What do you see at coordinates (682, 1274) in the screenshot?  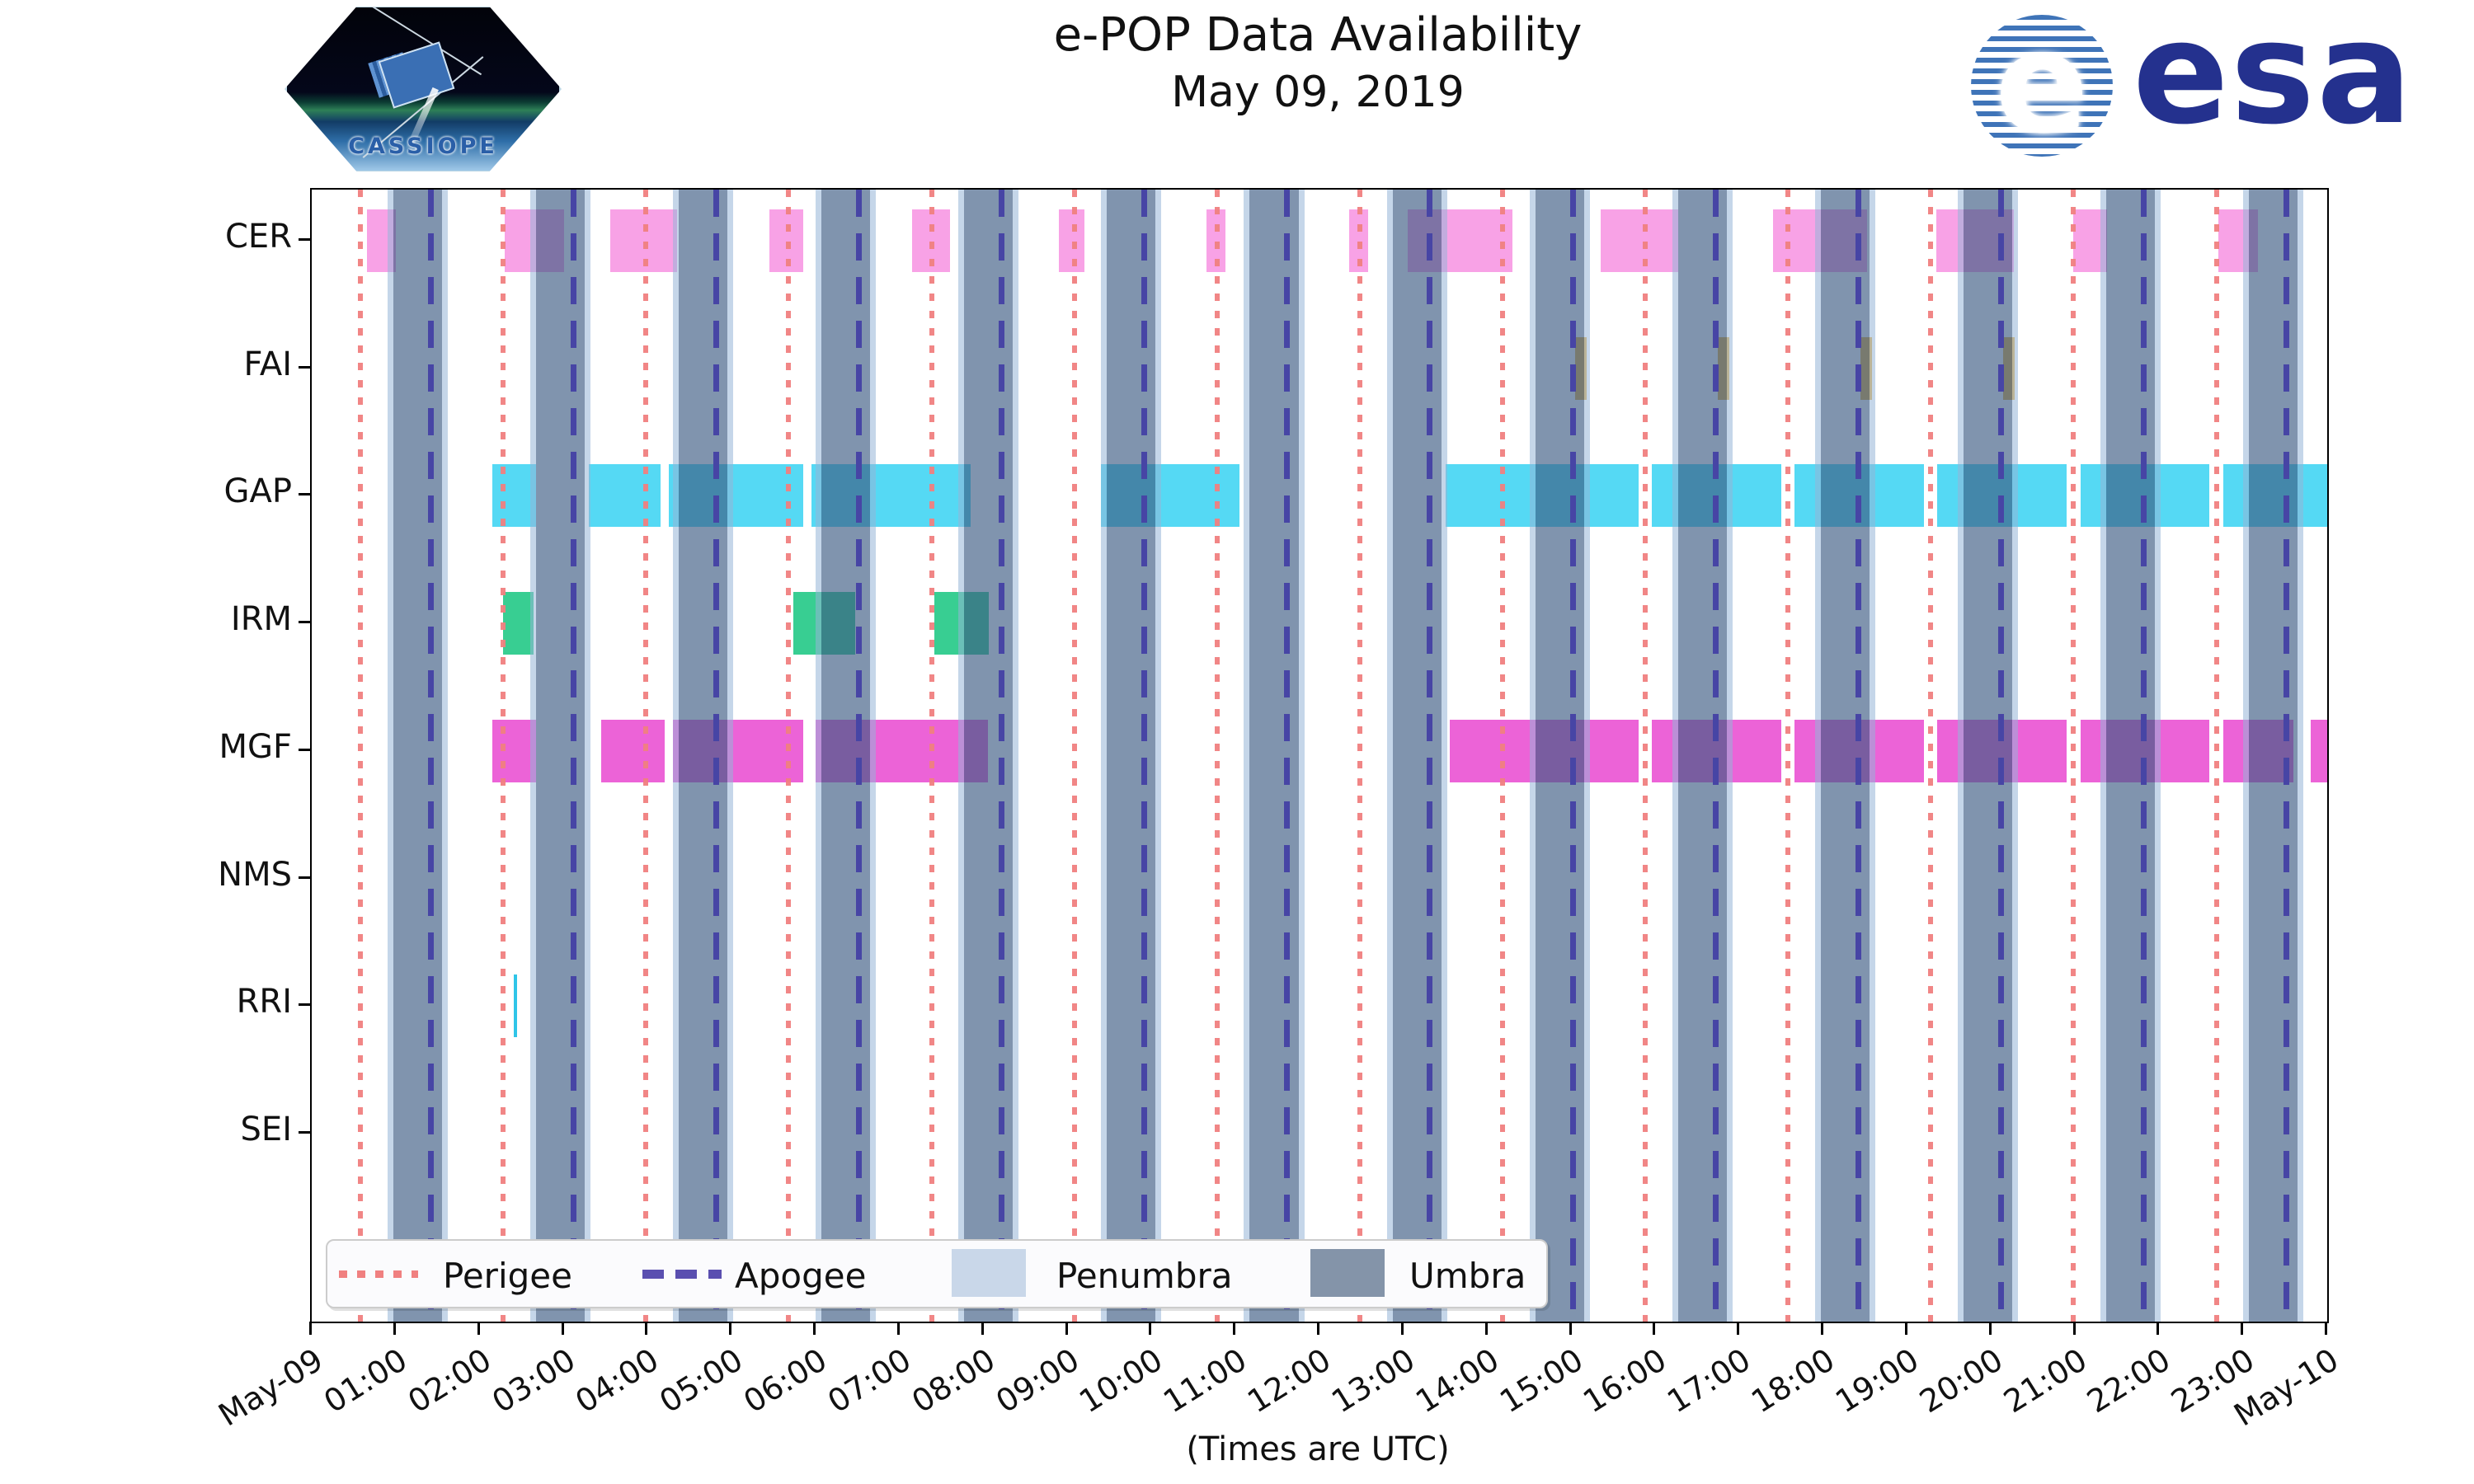 I see `apogee-line-swatch` at bounding box center [682, 1274].